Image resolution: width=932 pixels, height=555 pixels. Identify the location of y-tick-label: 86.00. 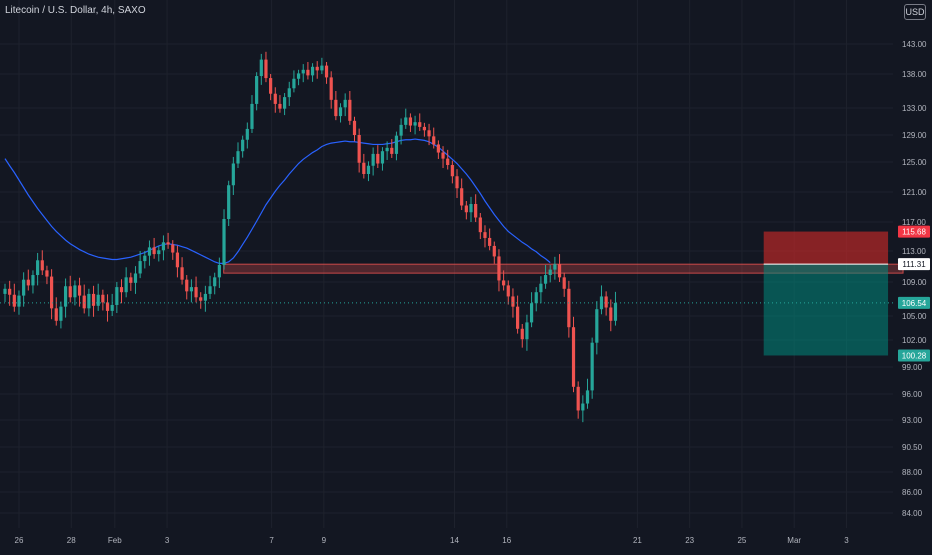
(912, 492).